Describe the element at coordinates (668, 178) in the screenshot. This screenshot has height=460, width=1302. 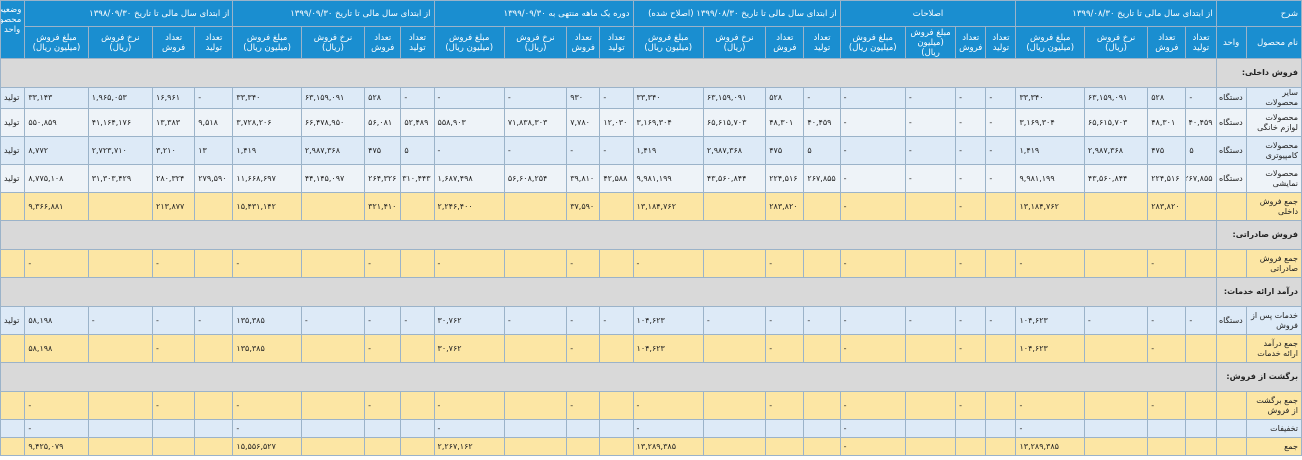
I see `value-cell: ۹,۹۸۱,۱۹۹` at that location.